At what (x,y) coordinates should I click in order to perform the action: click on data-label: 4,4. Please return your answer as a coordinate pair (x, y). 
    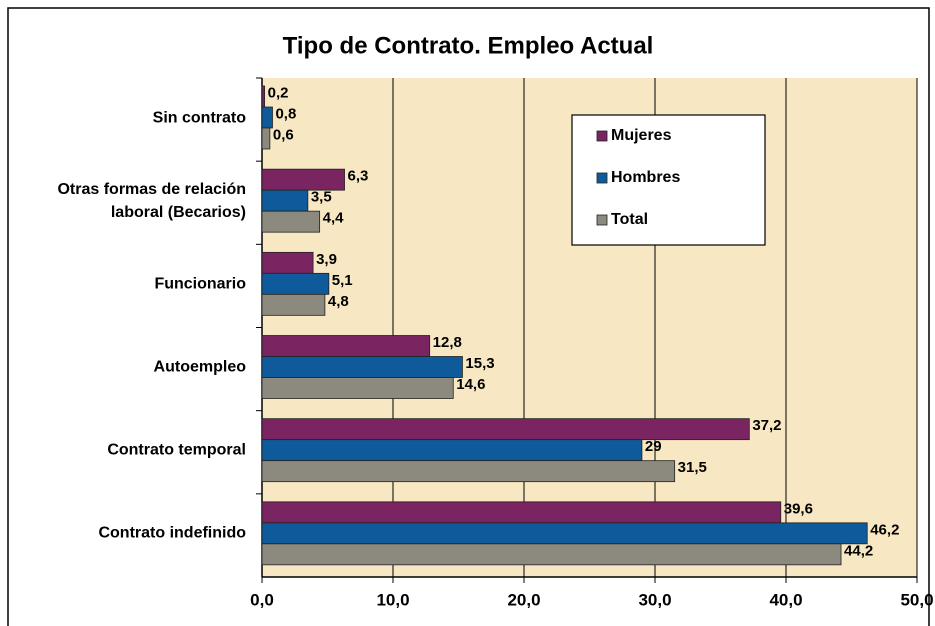
    Looking at the image, I should click on (334, 218).